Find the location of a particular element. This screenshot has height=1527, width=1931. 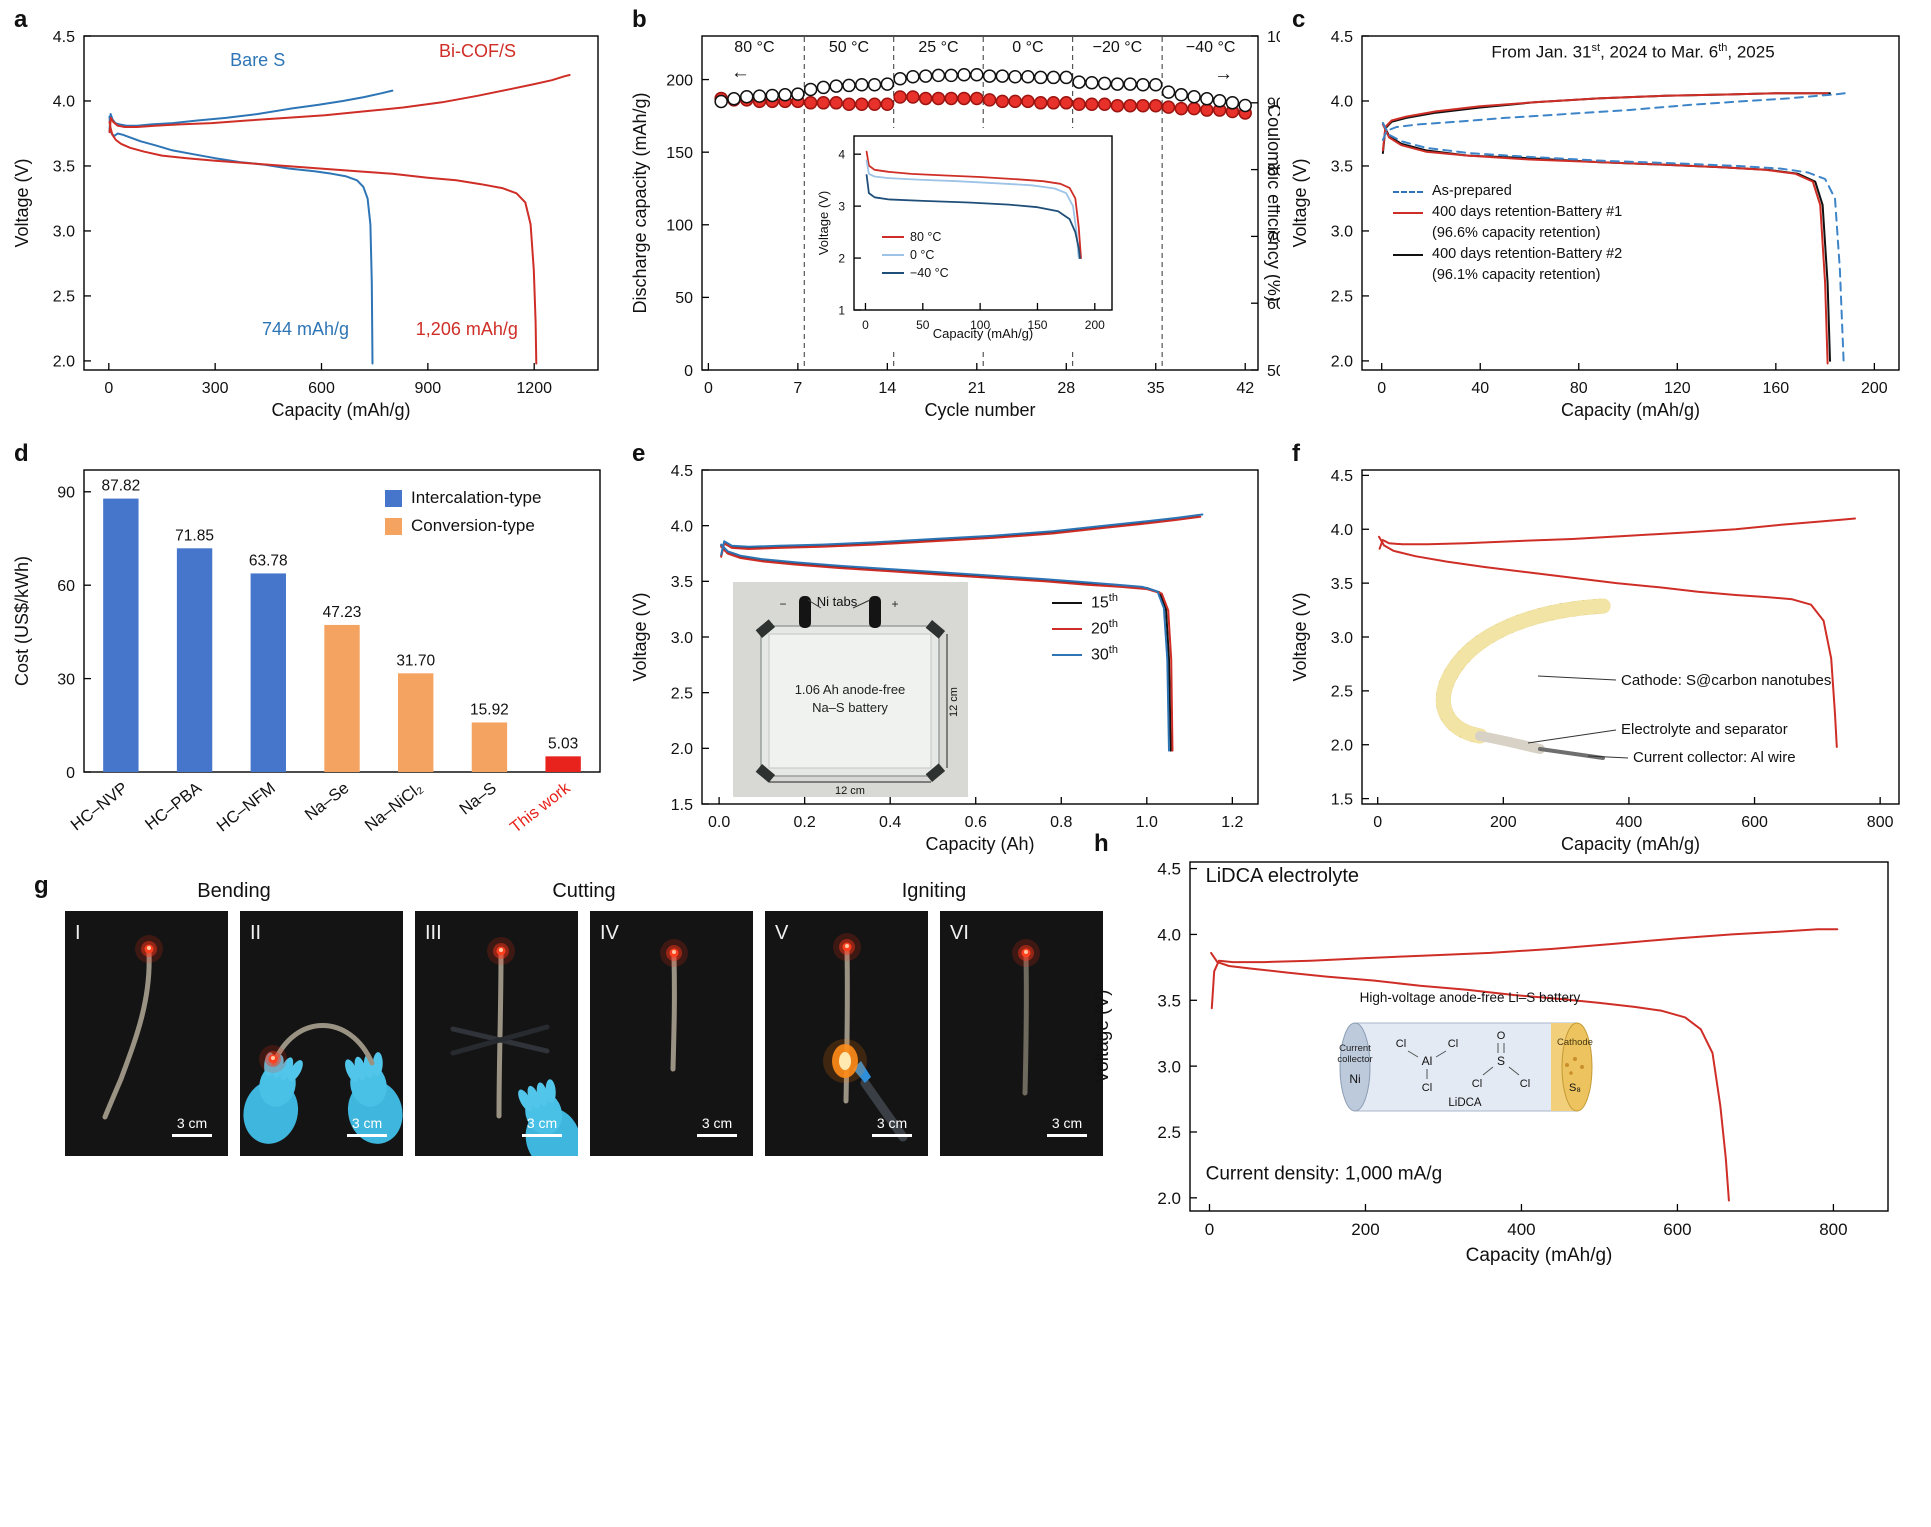

svg-text: 40 is located at coordinates (1480, 388).